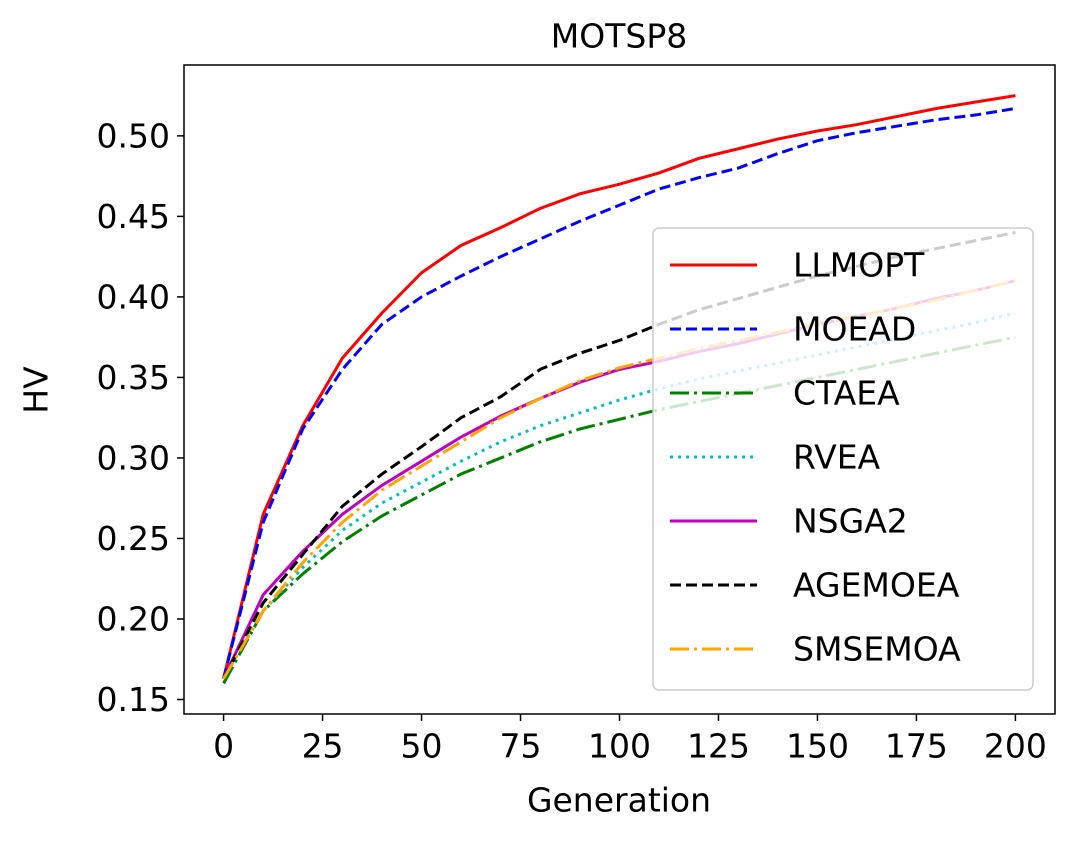 The height and width of the screenshot is (843, 1079). What do you see at coordinates (837, 457) in the screenshot?
I see `legend-label: RVEA` at bounding box center [837, 457].